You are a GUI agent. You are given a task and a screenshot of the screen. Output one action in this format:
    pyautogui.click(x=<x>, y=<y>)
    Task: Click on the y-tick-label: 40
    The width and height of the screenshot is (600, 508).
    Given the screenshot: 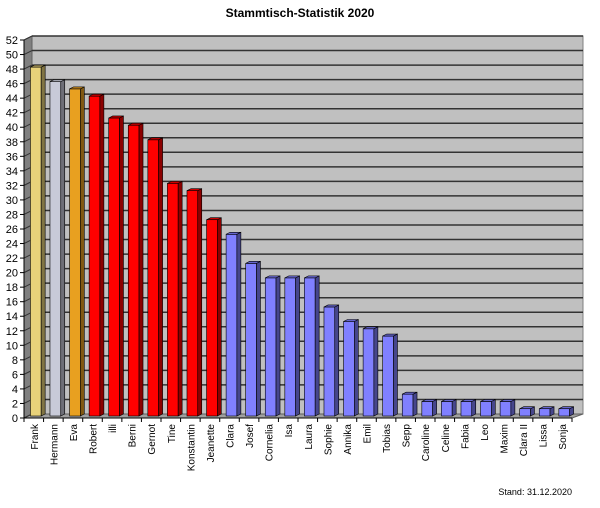 What is the action you would take?
    pyautogui.click(x=12, y=128)
    